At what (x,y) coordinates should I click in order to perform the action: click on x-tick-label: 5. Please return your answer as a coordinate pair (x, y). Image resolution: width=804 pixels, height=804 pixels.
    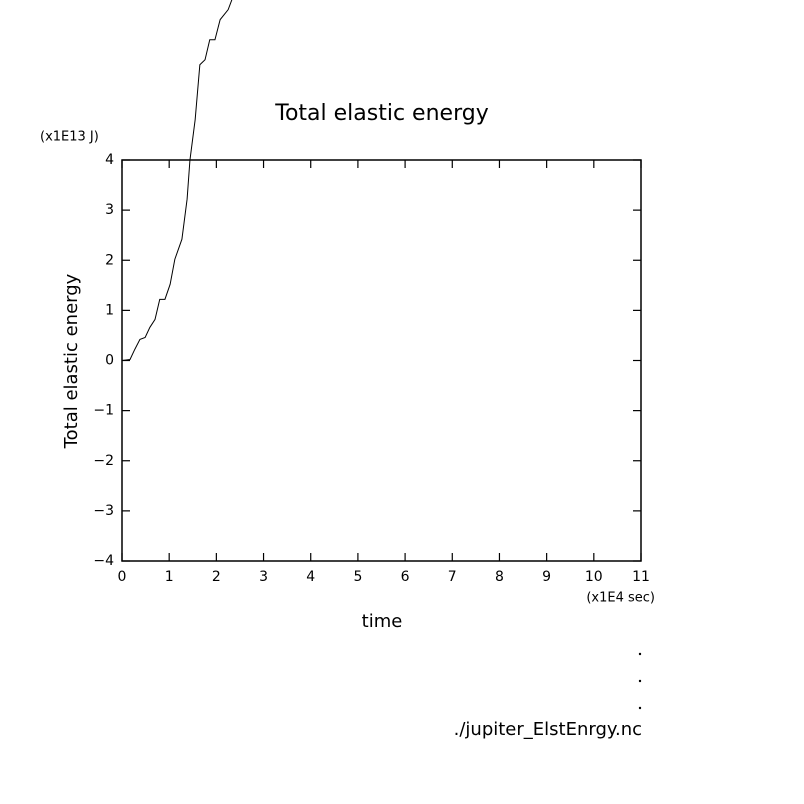
    Looking at the image, I should click on (357, 577).